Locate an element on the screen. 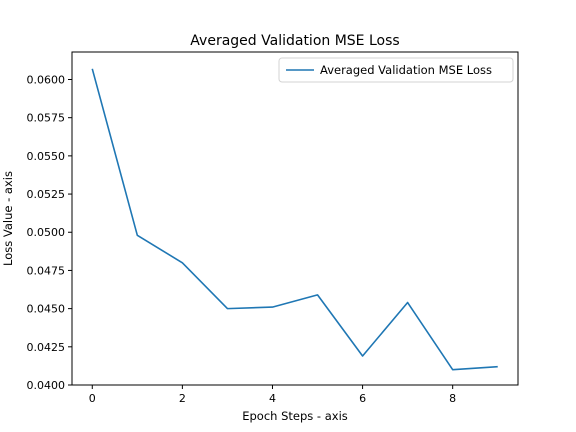 The image size is (576, 432). y-tick-label: 0.0550 is located at coordinates (46, 156).